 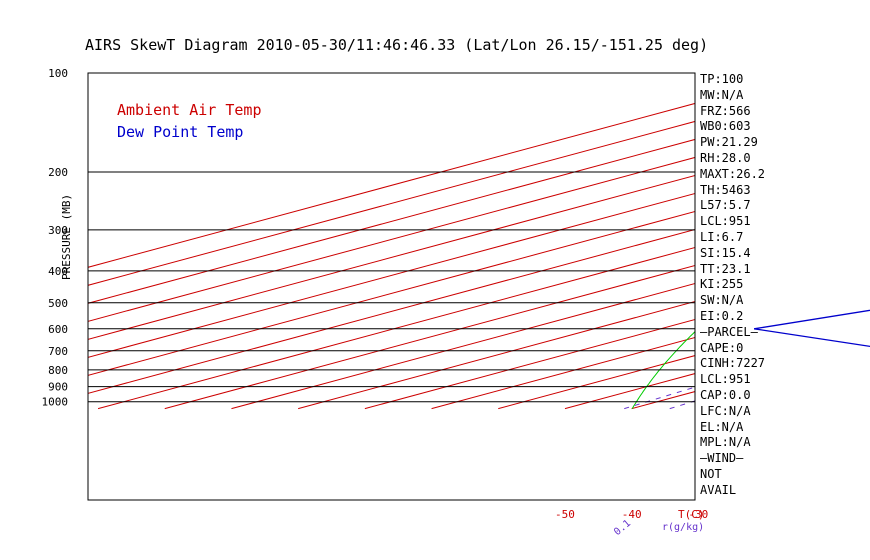 What do you see at coordinates (58, 230) in the screenshot?
I see `pressure-tick-label: 300` at bounding box center [58, 230].